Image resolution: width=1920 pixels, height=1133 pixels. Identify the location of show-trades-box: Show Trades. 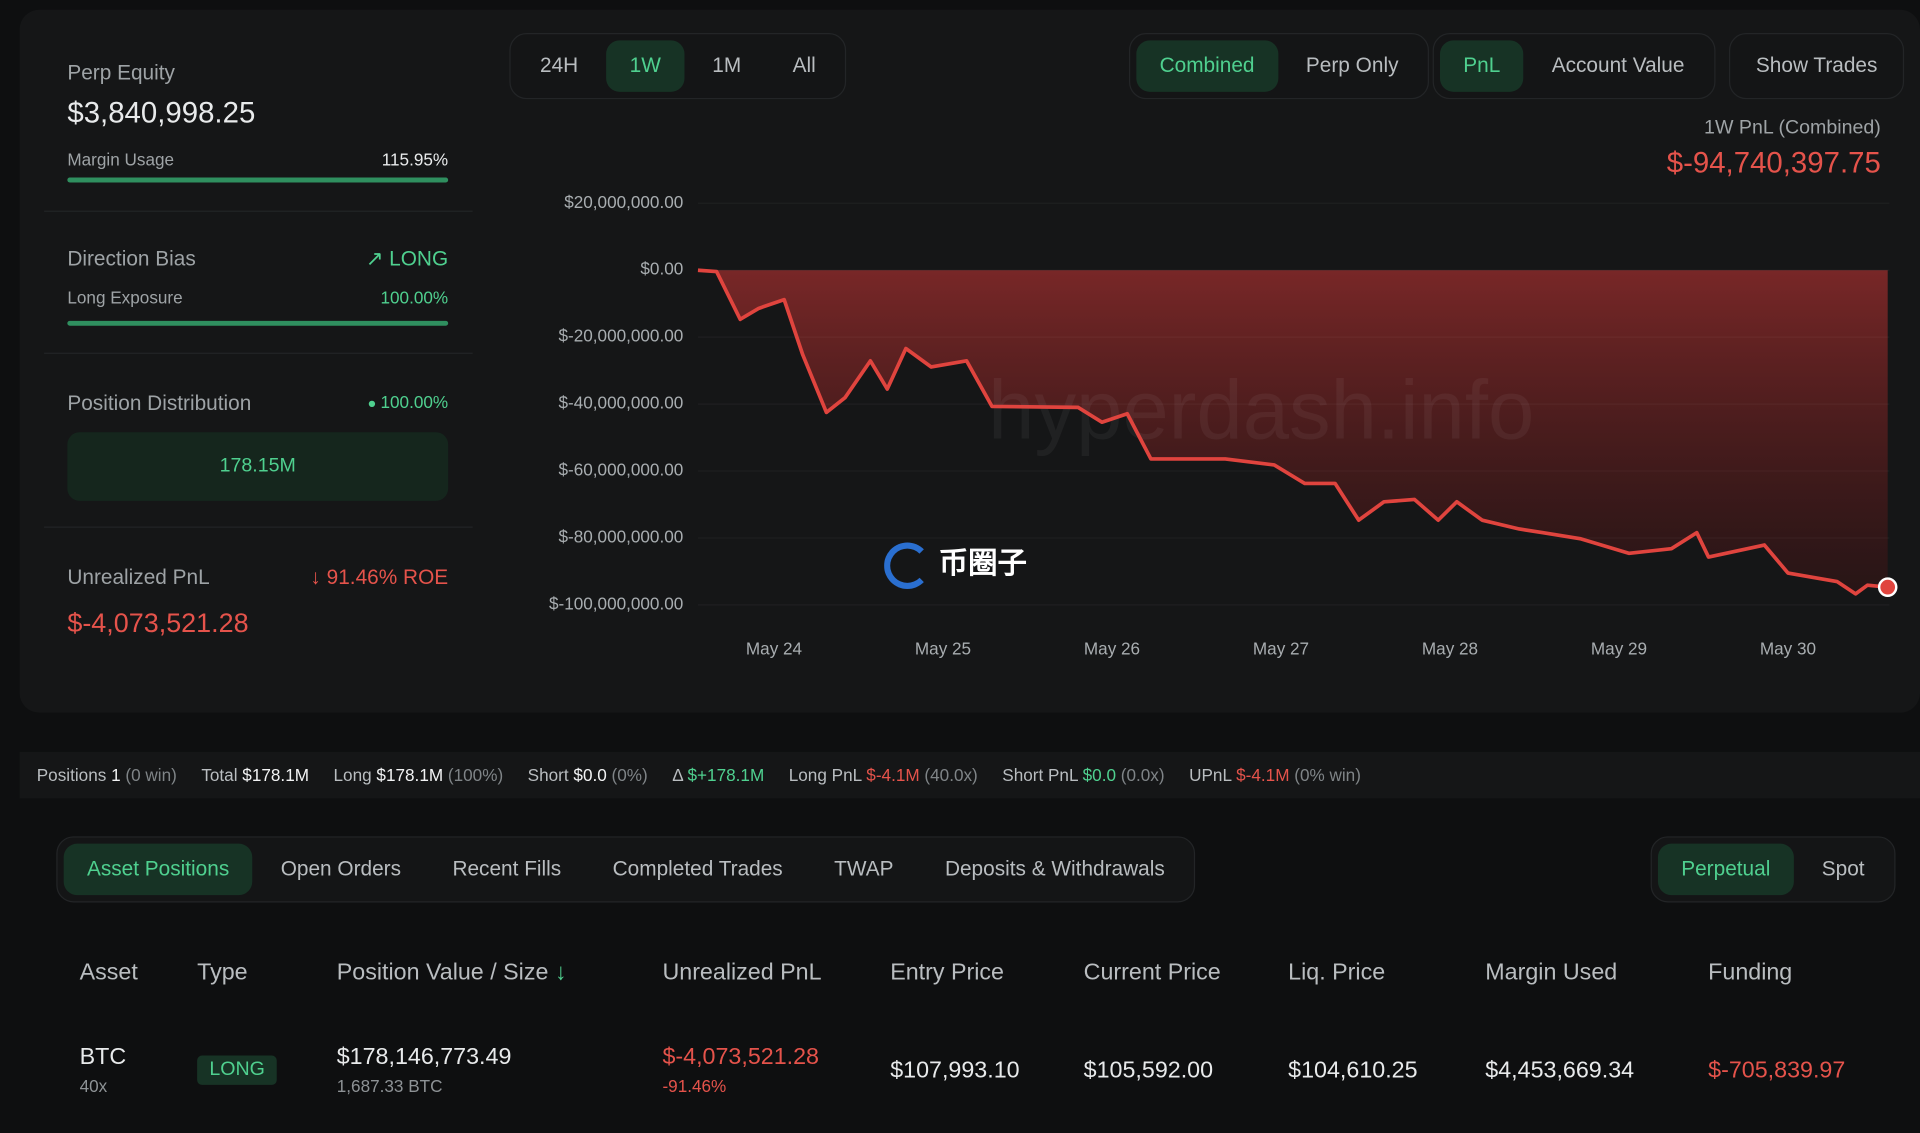
(1816, 66).